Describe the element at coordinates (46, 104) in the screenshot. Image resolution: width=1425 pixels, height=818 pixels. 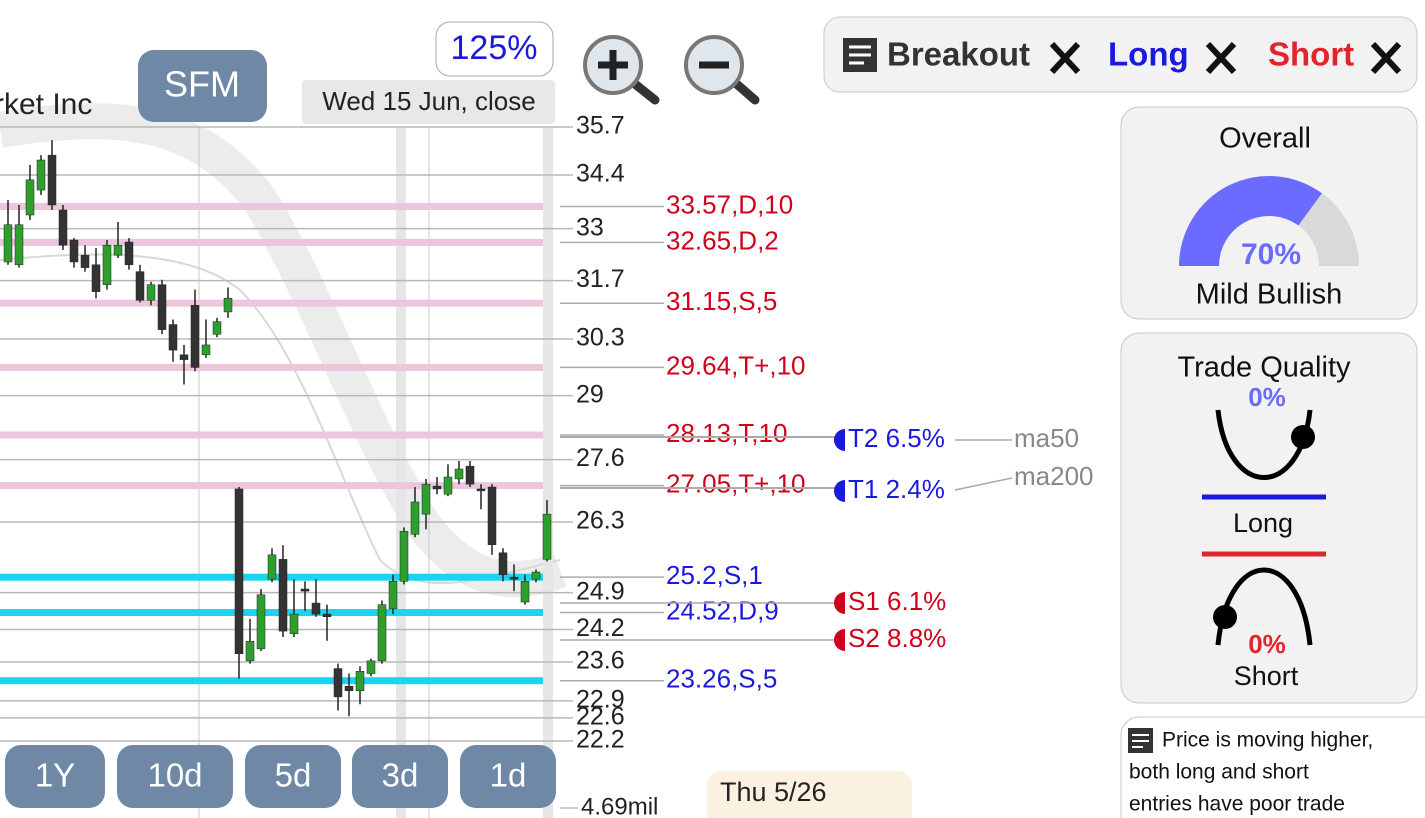
I see `chart-title: rket Inc` at that location.